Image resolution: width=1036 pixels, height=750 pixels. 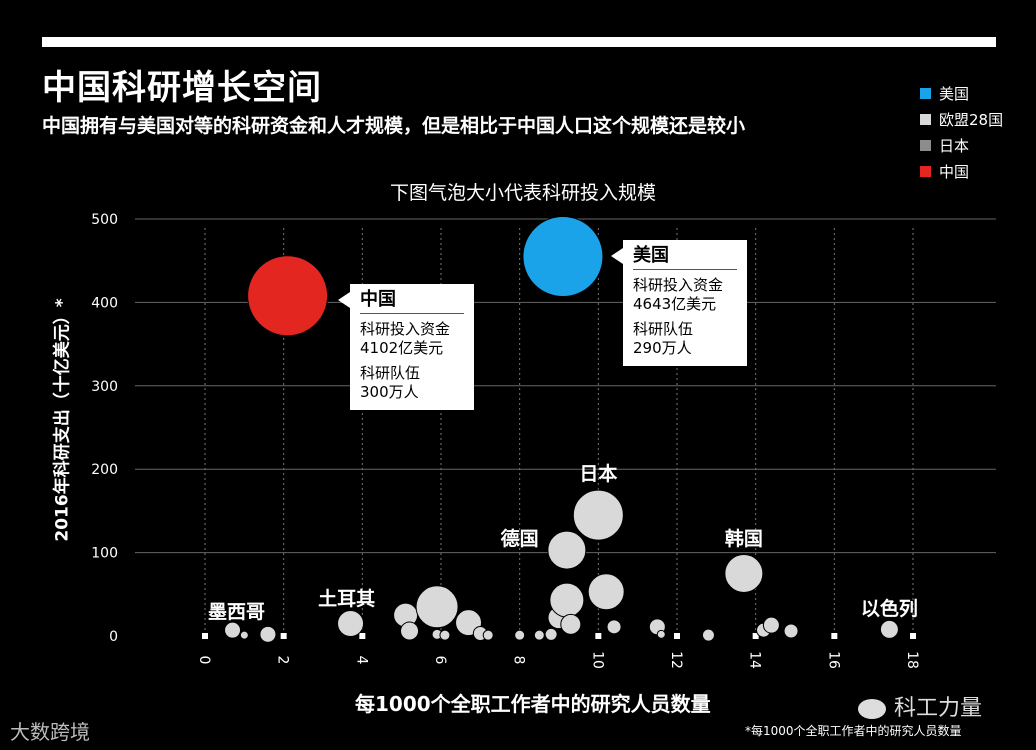 I want to click on legend-swatch-china, so click(x=925, y=171).